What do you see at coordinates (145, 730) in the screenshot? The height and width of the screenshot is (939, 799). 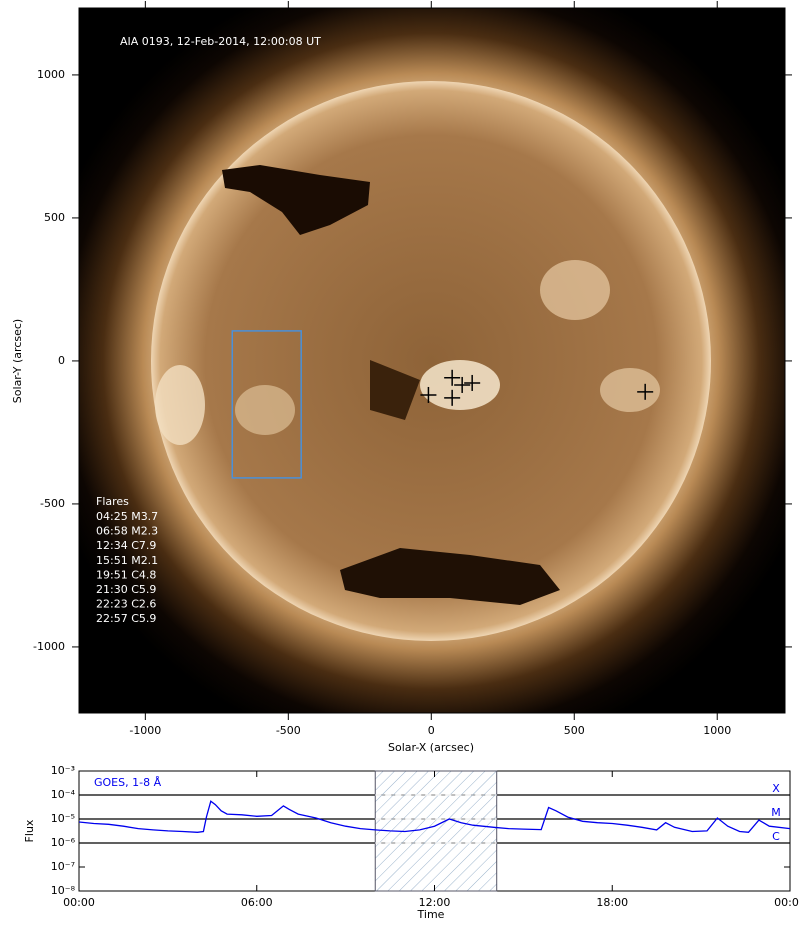 I see `x-tick-label: -1000` at bounding box center [145, 730].